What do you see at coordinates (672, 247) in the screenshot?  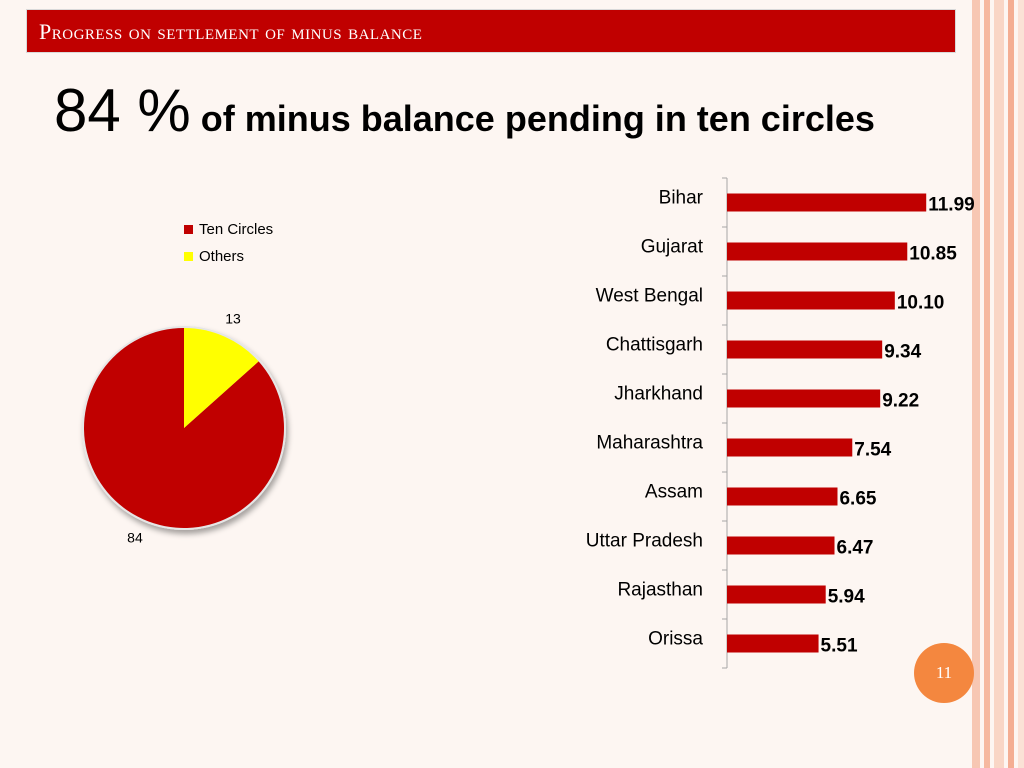 I see `bar-category-label-2: Gujarat` at bounding box center [672, 247].